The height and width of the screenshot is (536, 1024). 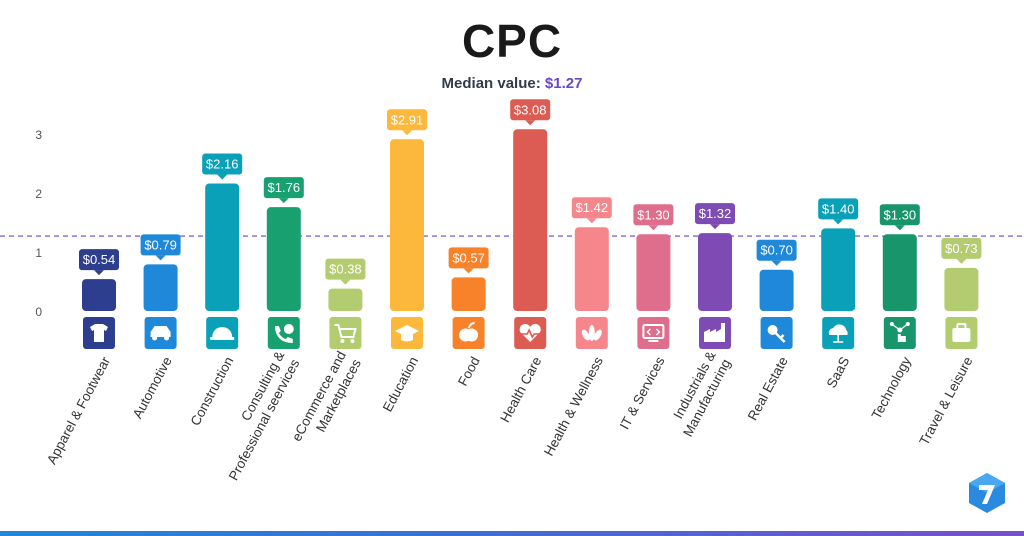 I want to click on category-label: Apparel & Footwear, so click(x=78, y=410).